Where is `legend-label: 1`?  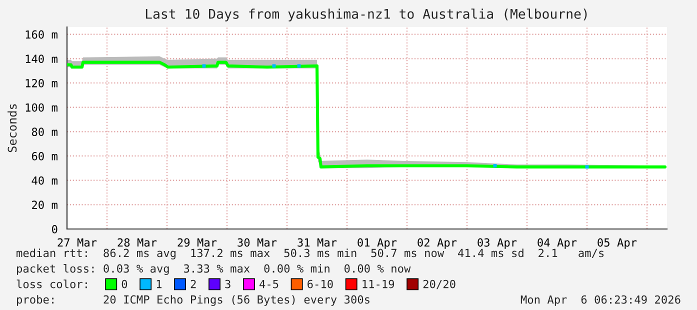 legend-label: 1 is located at coordinates (159, 284).